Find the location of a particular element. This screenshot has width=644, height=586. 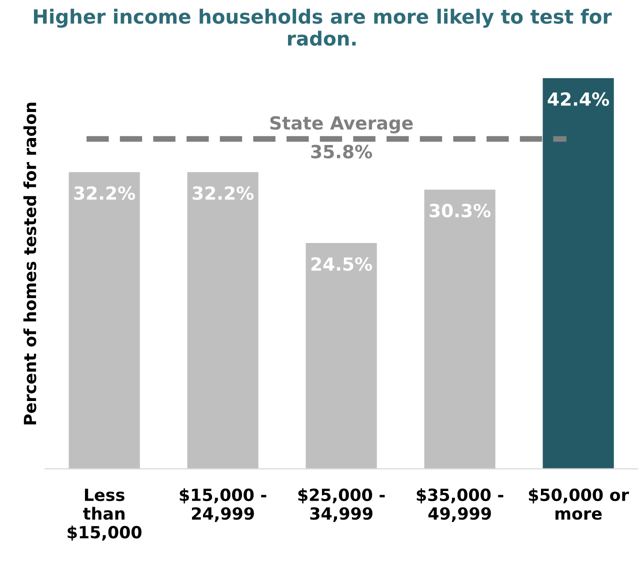

x-tick-label: Less than $15,000 is located at coordinates (105, 514).